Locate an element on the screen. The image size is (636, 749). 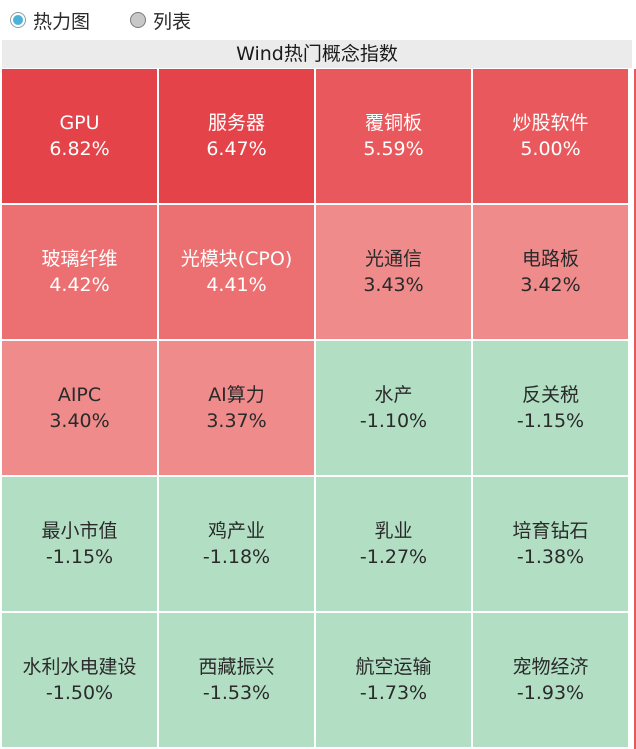
concept-cell: GPU 6.82% is located at coordinates (79, 136).